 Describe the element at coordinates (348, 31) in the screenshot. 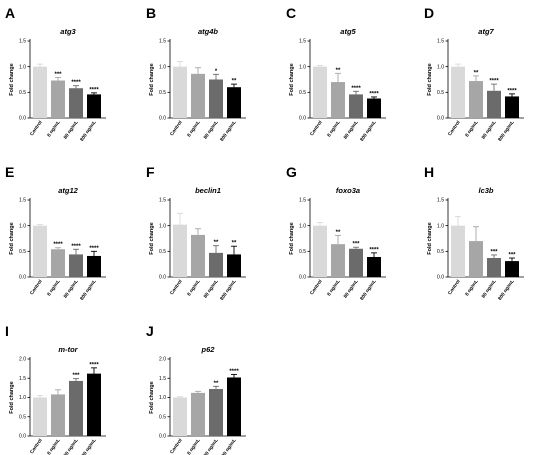

I see `chart-title: atg5` at that location.